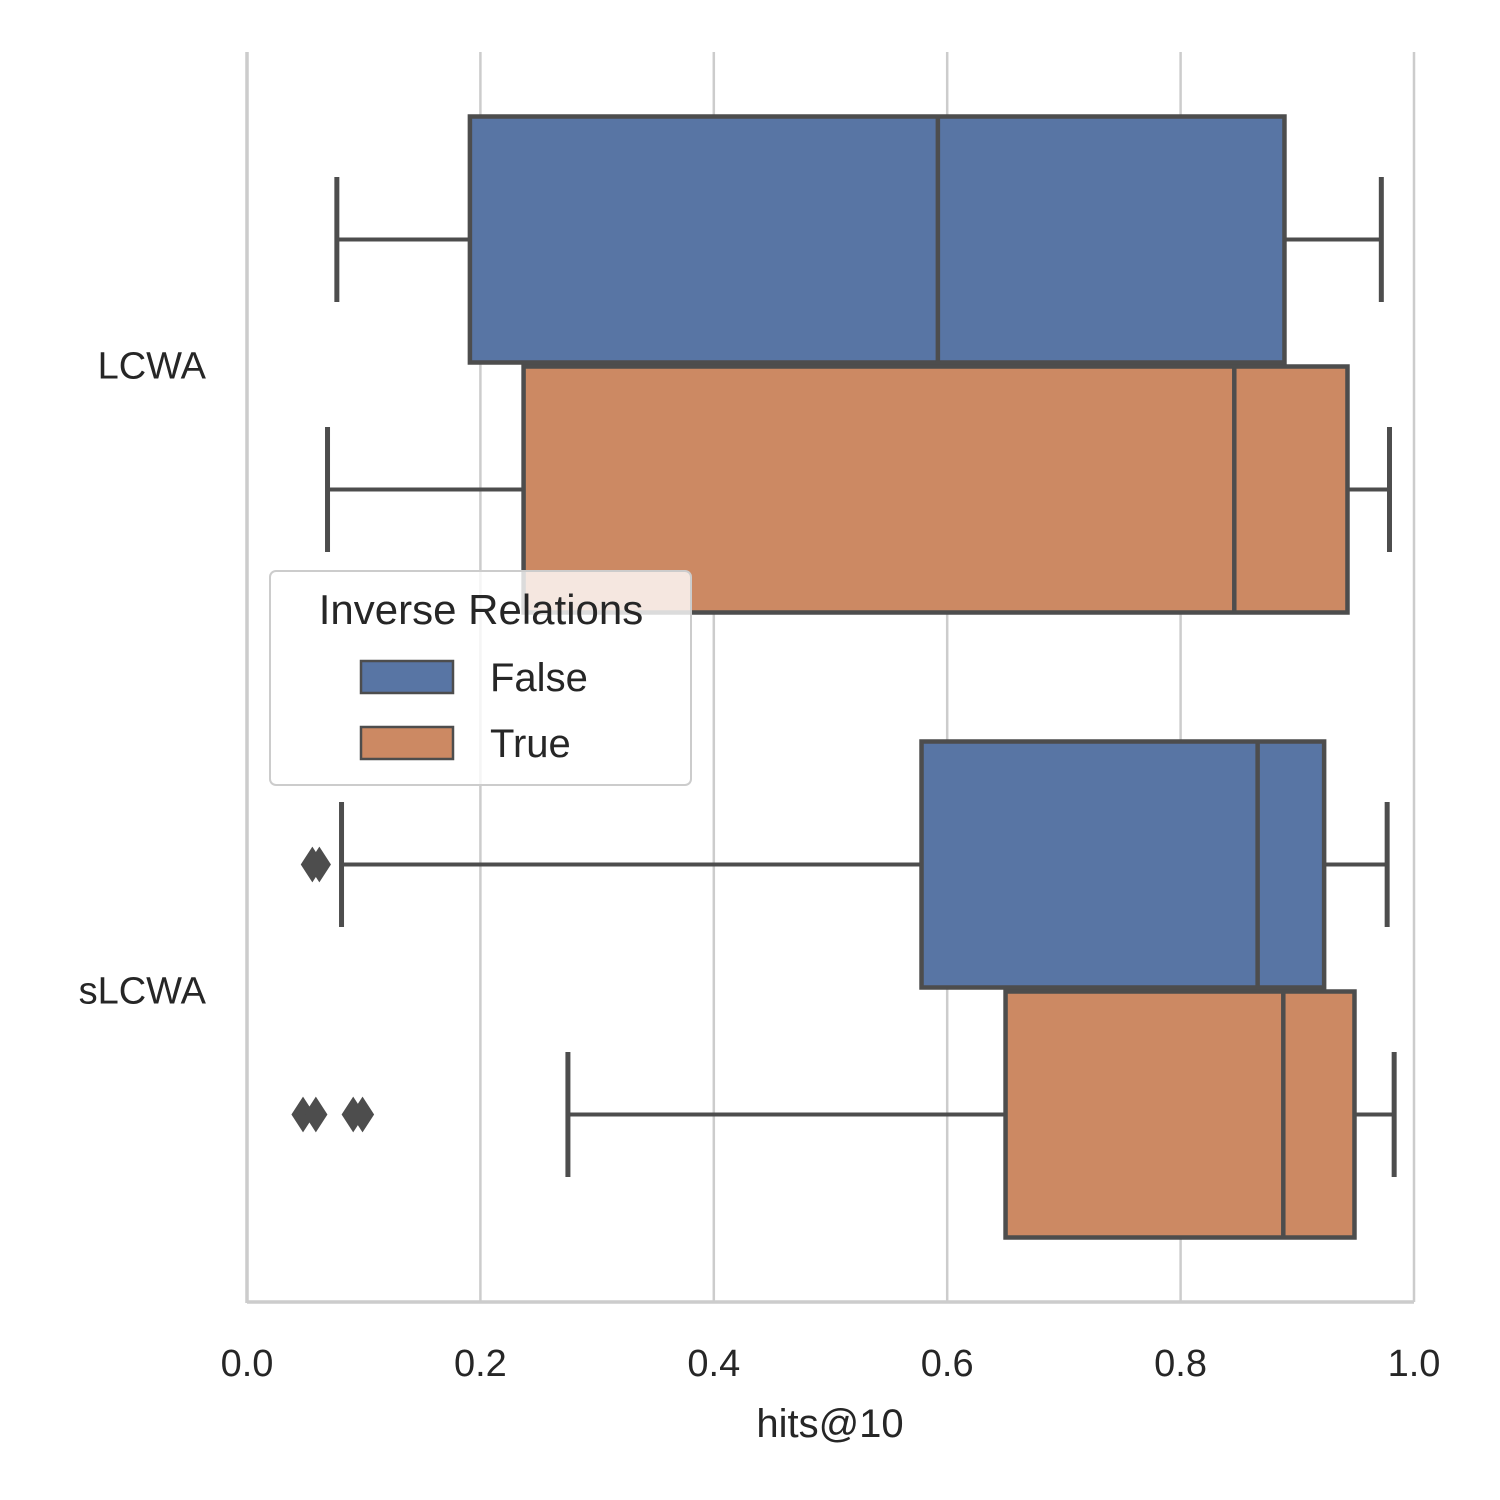 Image resolution: width=1500 pixels, height=1500 pixels. Describe the element at coordinates (152, 367) in the screenshot. I see `y-category-label: LCWA` at that location.